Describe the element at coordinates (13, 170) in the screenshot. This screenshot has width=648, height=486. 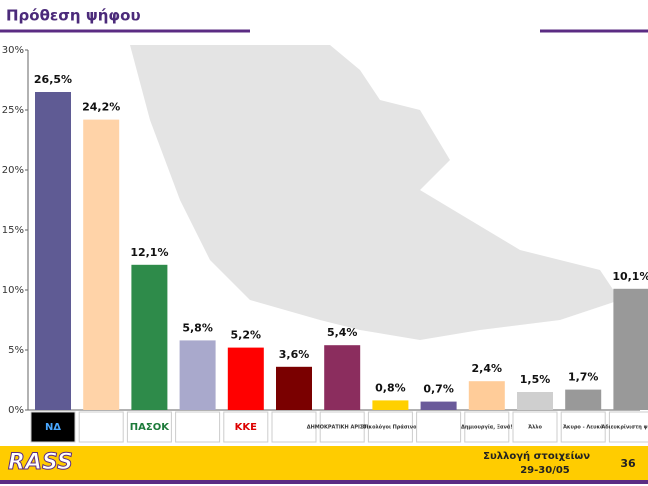
I see `y-tick-label: 20%` at that location.